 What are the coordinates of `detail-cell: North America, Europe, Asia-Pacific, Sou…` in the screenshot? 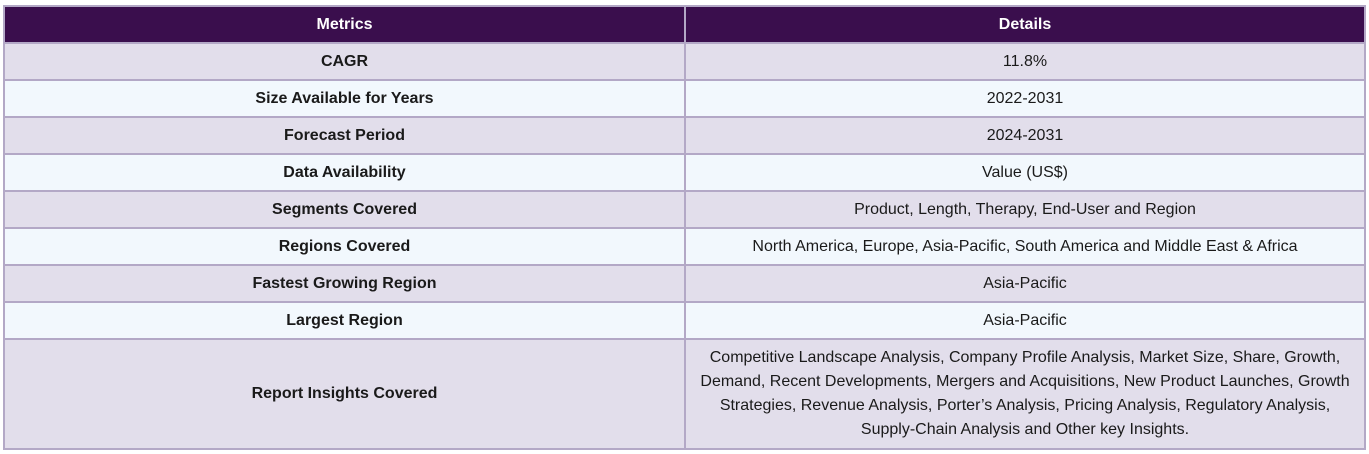 It's located at (1025, 246).